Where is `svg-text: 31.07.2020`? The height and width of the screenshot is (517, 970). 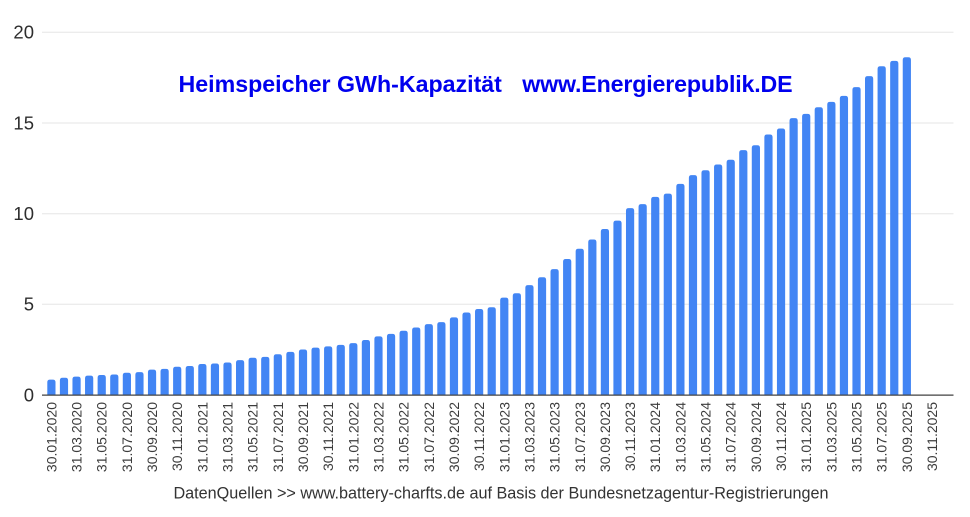
svg-text: 31.07.2020 is located at coordinates (127, 437).